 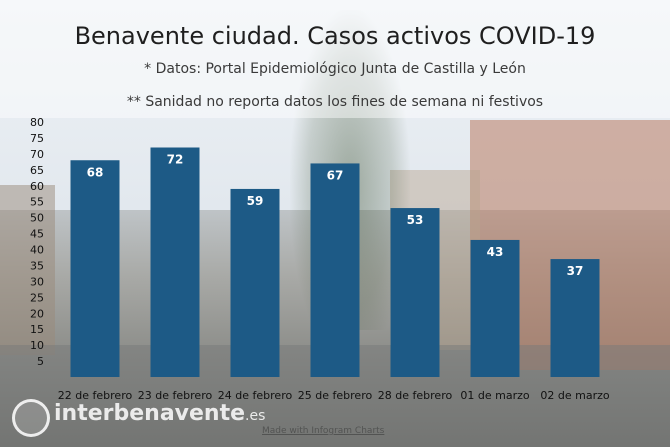 I want to click on chart-title: Benavente ciudad. Casos activos COVID-19, so click(x=335, y=36).